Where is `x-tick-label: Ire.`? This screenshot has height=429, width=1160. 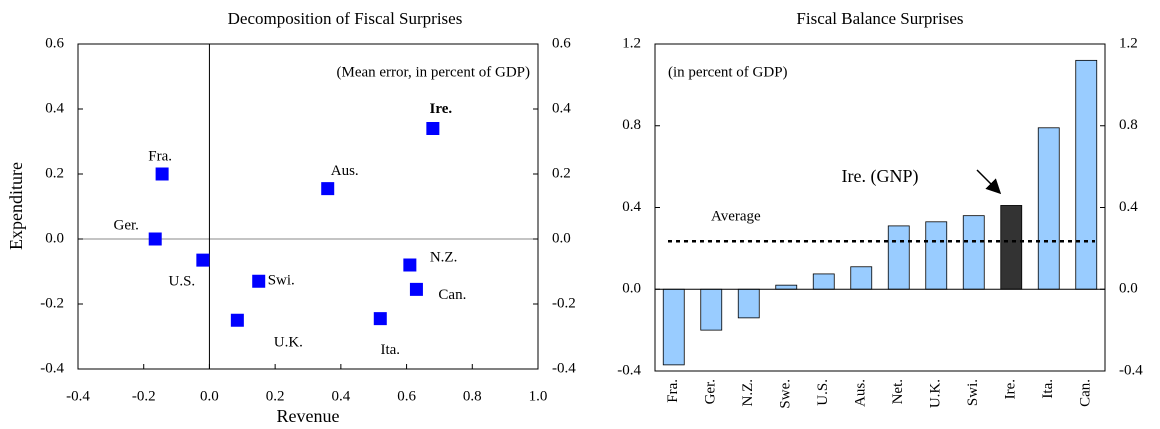 x-tick-label: Ire. is located at coordinates (1011, 389).